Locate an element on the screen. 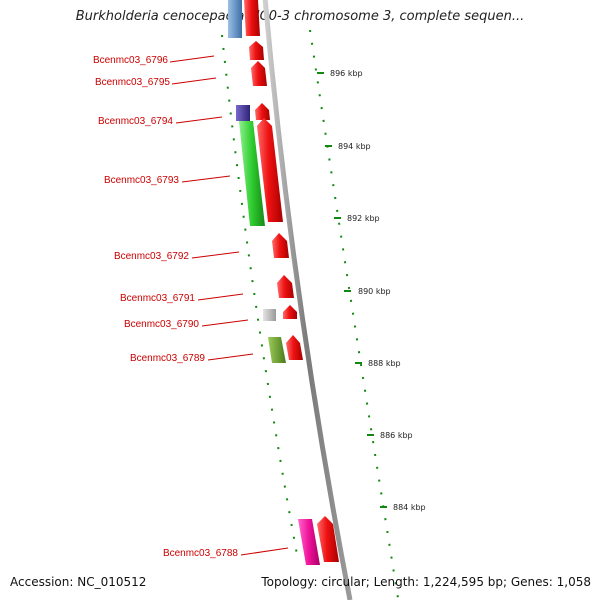 The image size is (600, 600). cog-blocks is located at coordinates (274, 282).